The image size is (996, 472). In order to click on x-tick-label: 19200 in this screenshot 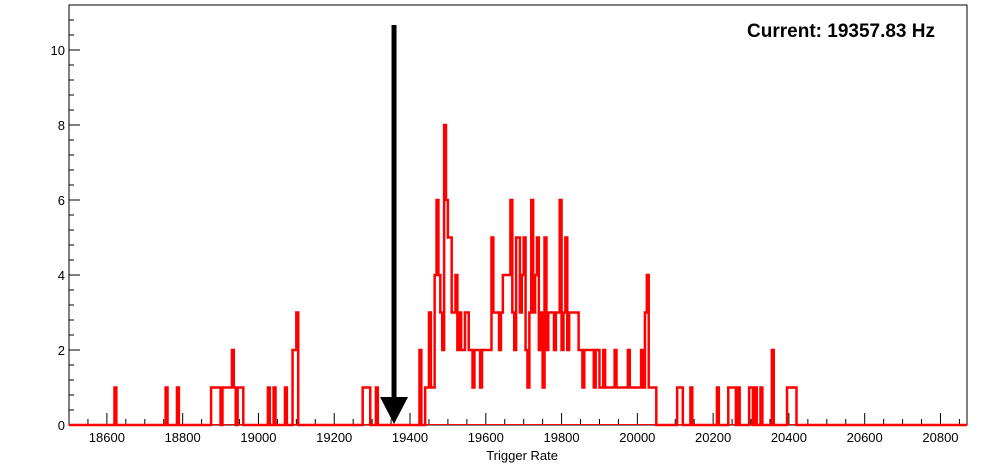, I will do `click(334, 437)`.